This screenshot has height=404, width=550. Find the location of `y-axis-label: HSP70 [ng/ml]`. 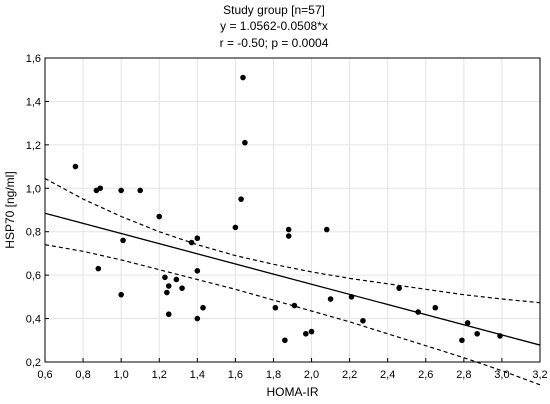

y-axis-label: HSP70 [ng/ml] is located at coordinates (10, 209).